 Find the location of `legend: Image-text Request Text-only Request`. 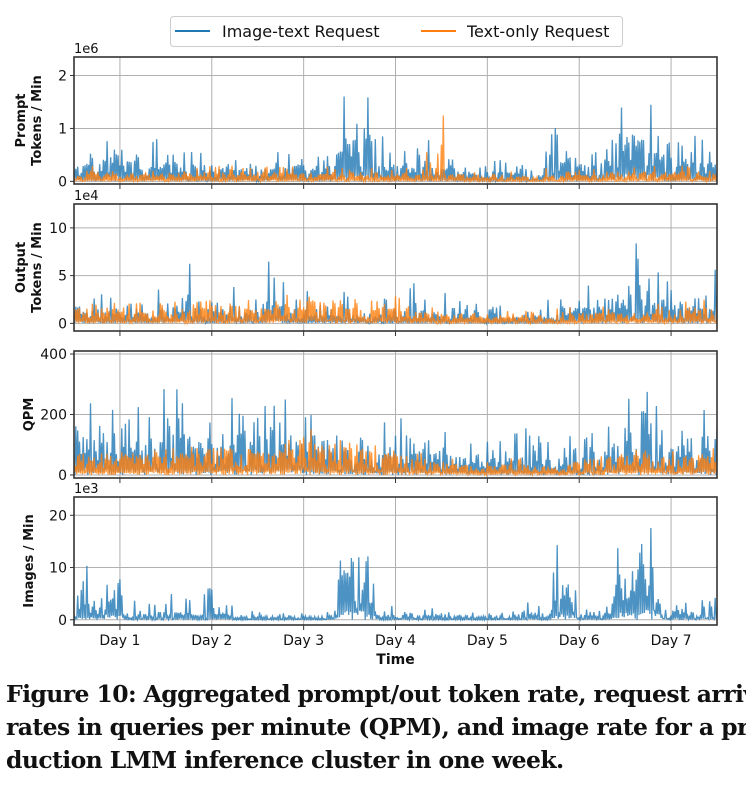

legend: Image-text Request Text-only Request is located at coordinates (396, 31).